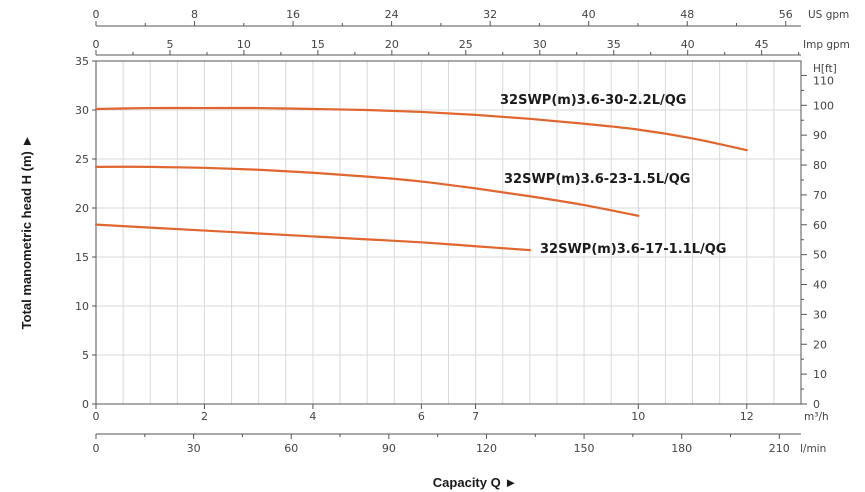 Image resolution: width=865 pixels, height=492 pixels. Describe the element at coordinates (486, 448) in the screenshot. I see `lmin-tick-label: 120` at that location.